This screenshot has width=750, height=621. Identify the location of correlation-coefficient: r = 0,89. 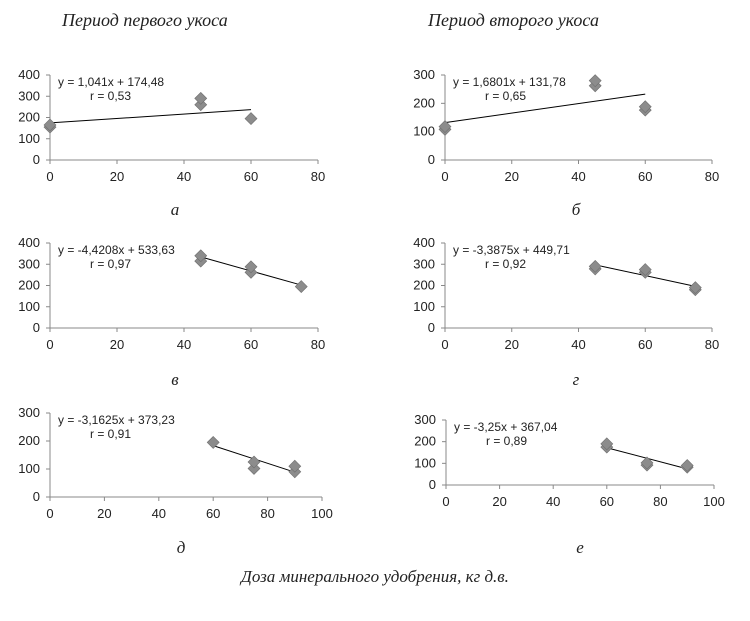
(506, 441).